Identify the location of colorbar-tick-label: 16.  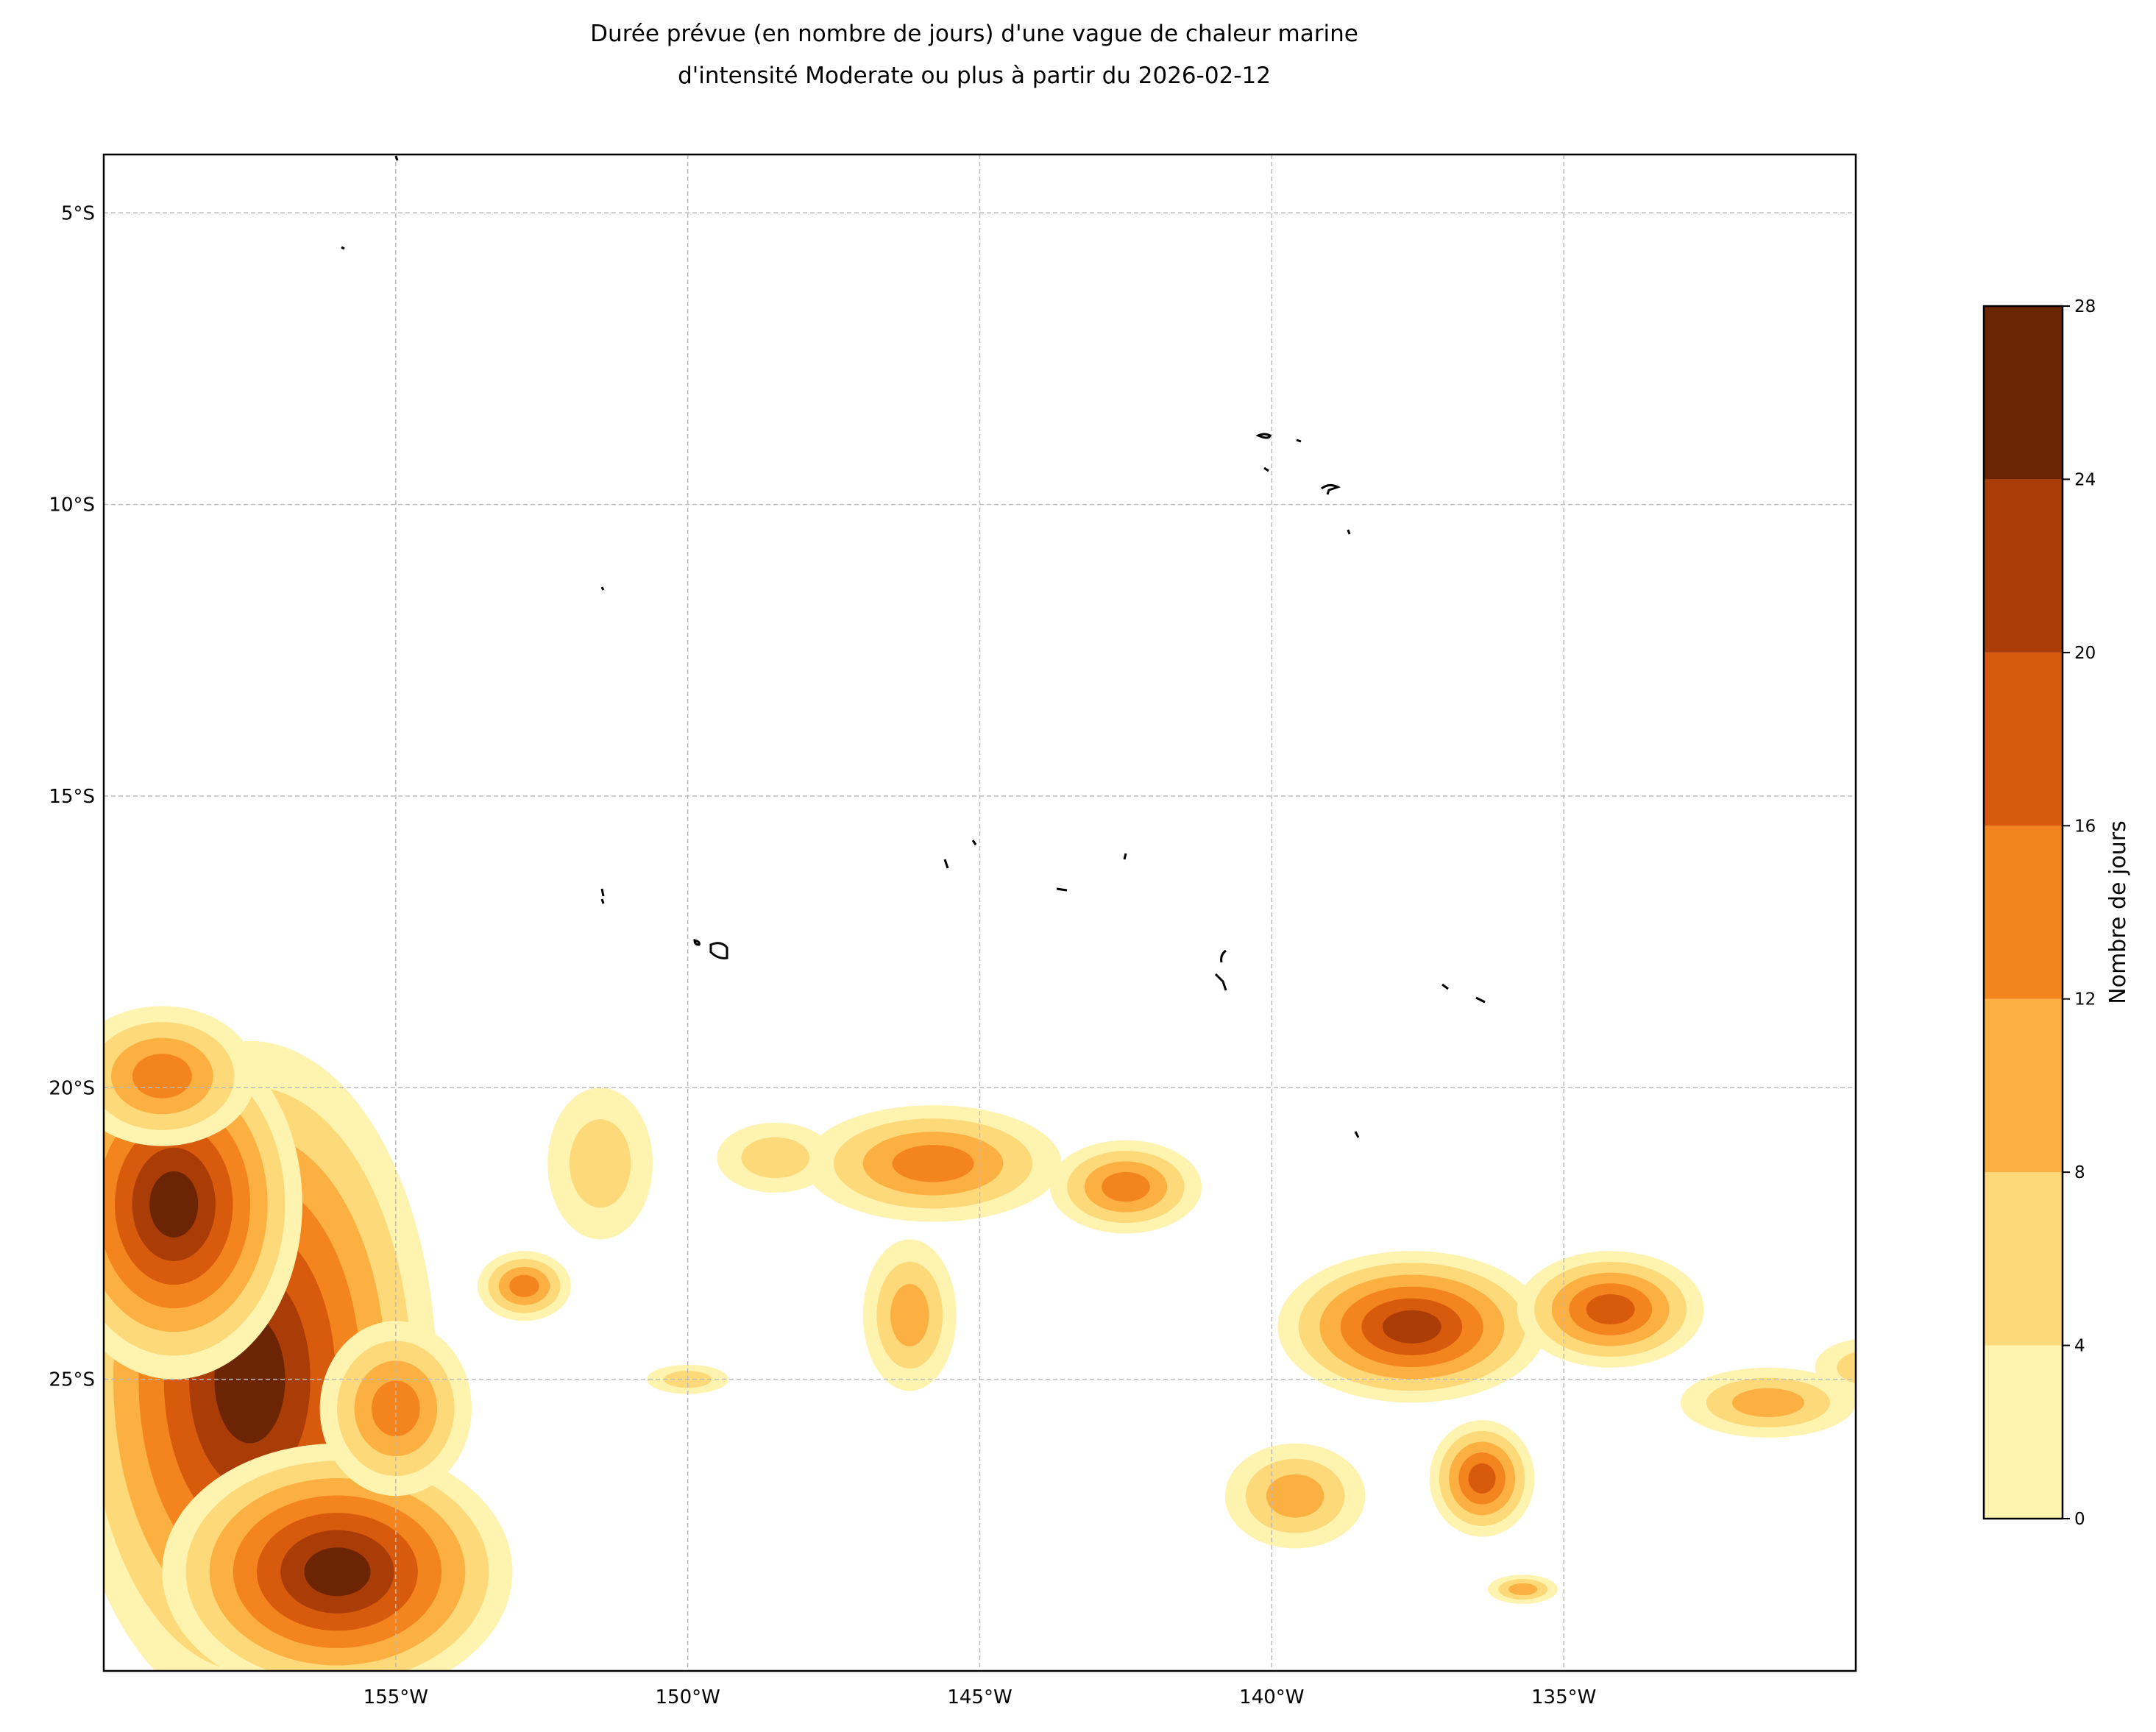
(2085, 826).